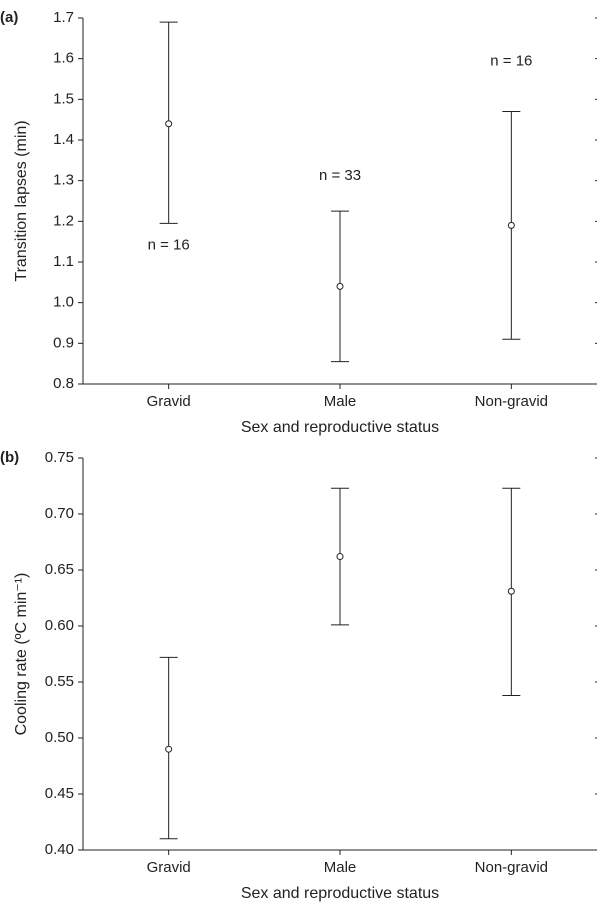  I want to click on y-tick-label: 1.5, so click(63, 98).